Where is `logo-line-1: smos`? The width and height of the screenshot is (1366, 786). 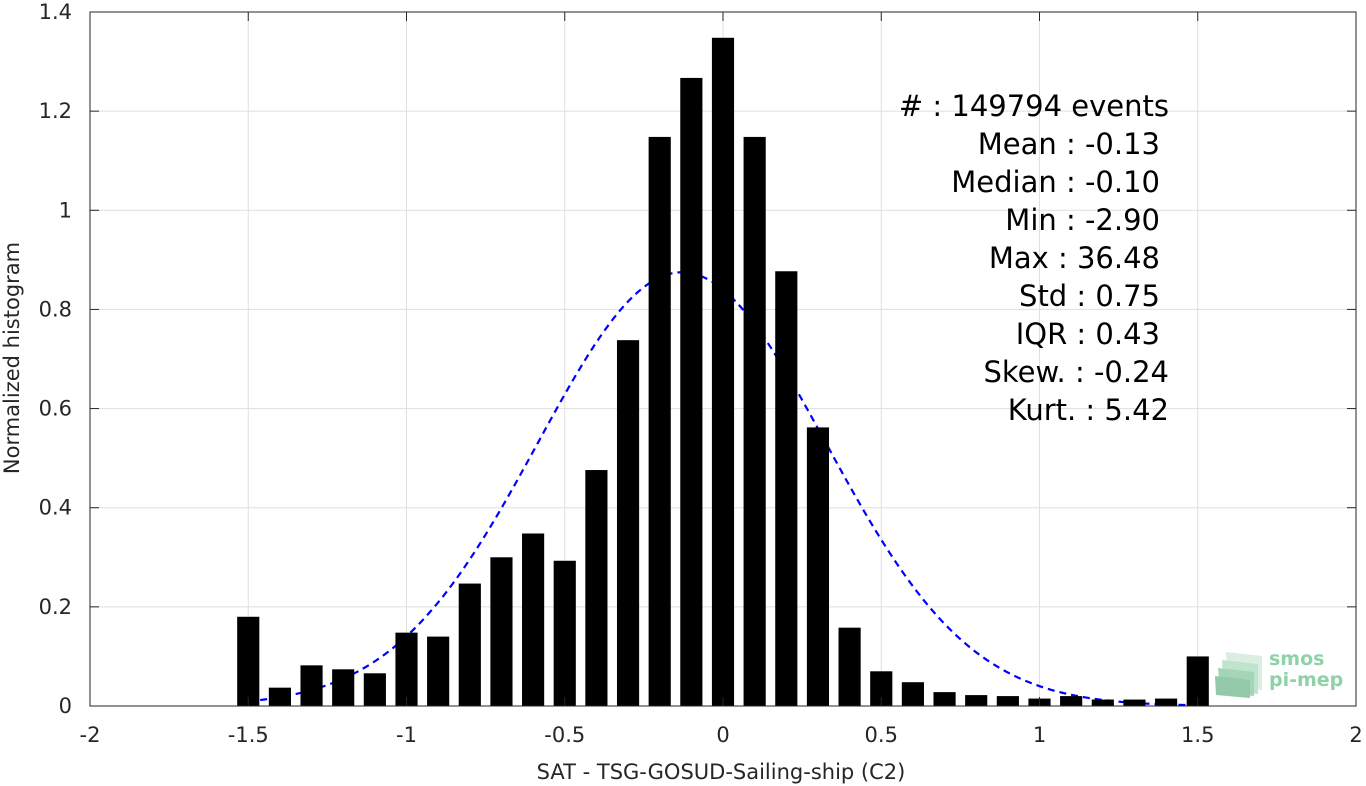 logo-line-1: smos is located at coordinates (1296, 659).